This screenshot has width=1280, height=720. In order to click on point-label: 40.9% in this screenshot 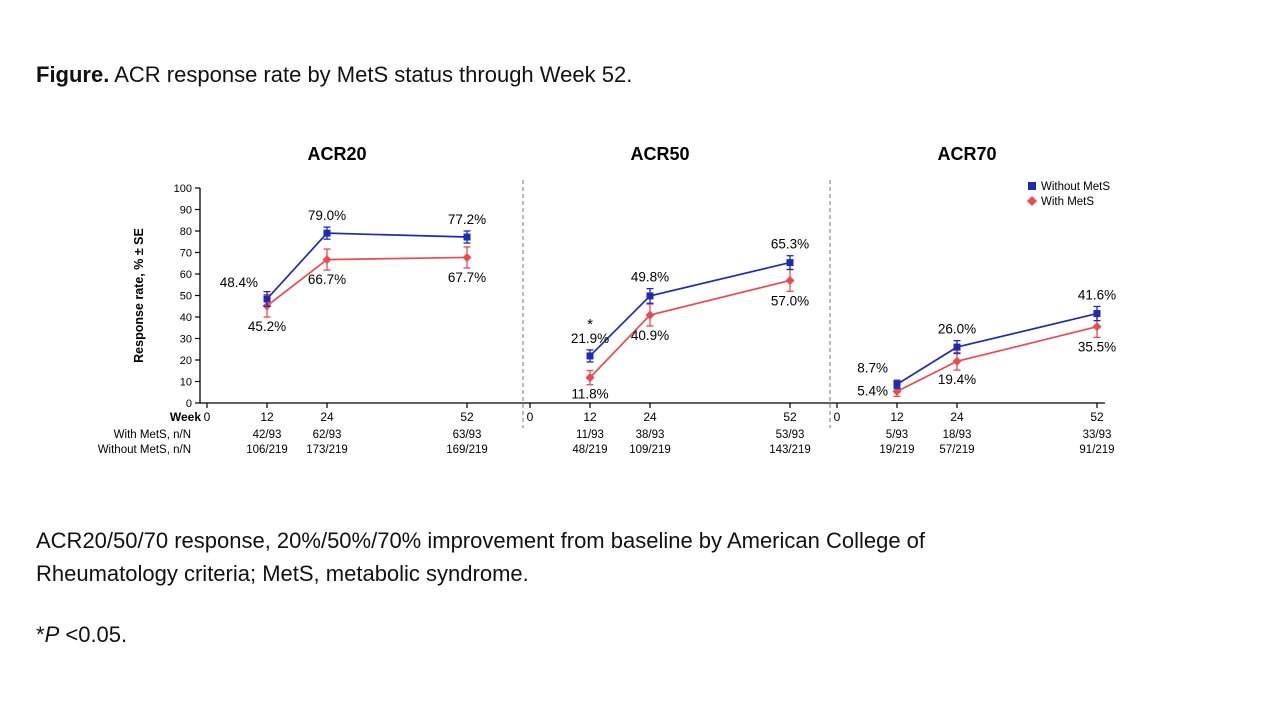, I will do `click(650, 335)`.